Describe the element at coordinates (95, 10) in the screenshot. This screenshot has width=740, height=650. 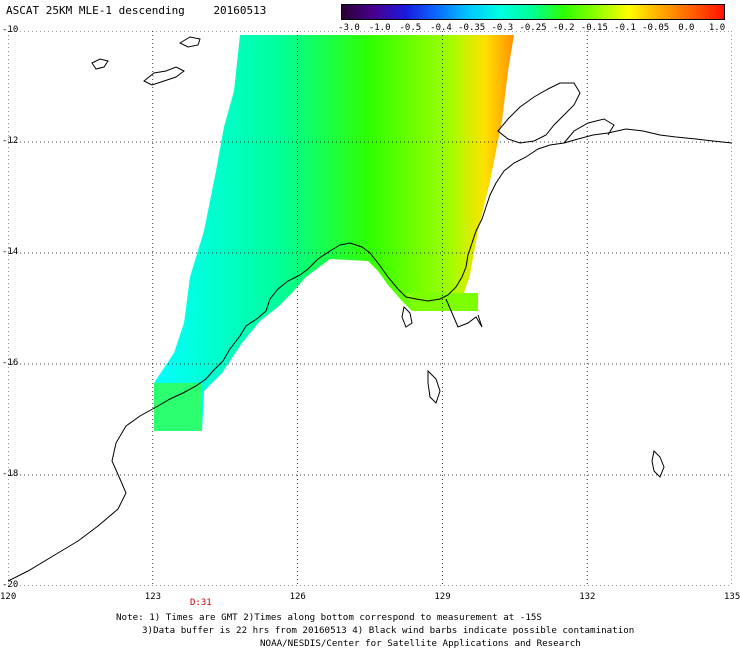
I see `product-title: ASCAT 25KM MLE-1 descending` at that location.